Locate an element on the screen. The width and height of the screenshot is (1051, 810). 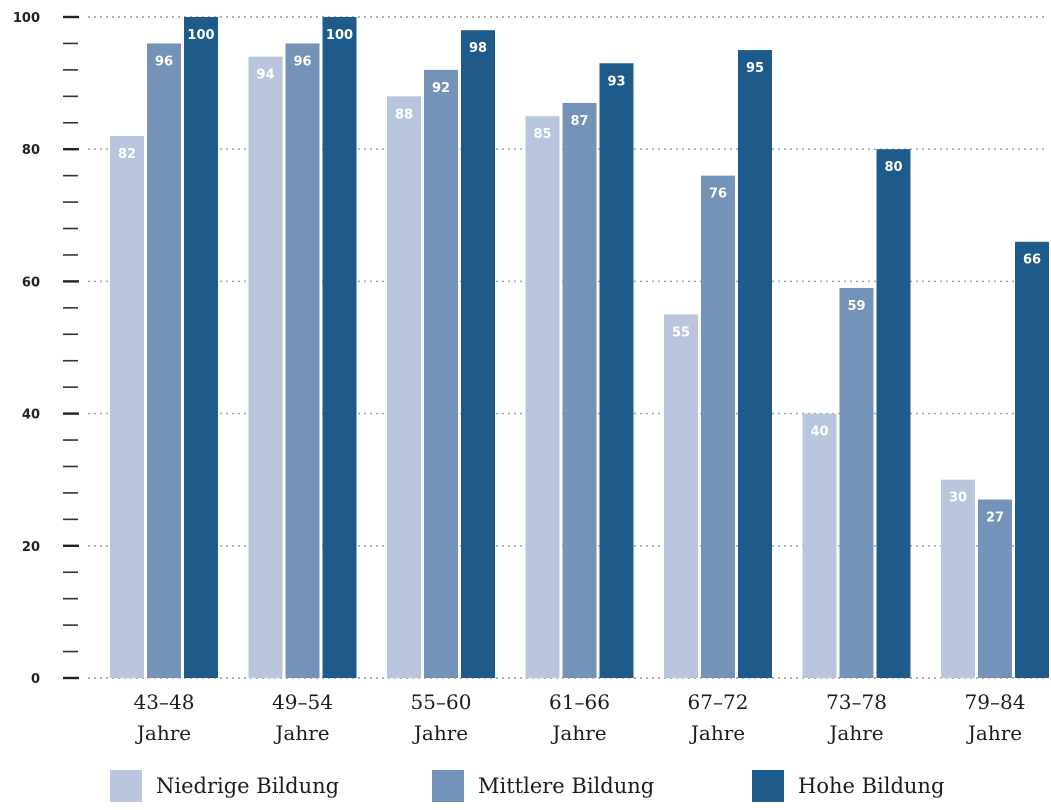
legend-item-niedrige-bildung: Niedrige Bildung is located at coordinates (224, 786).